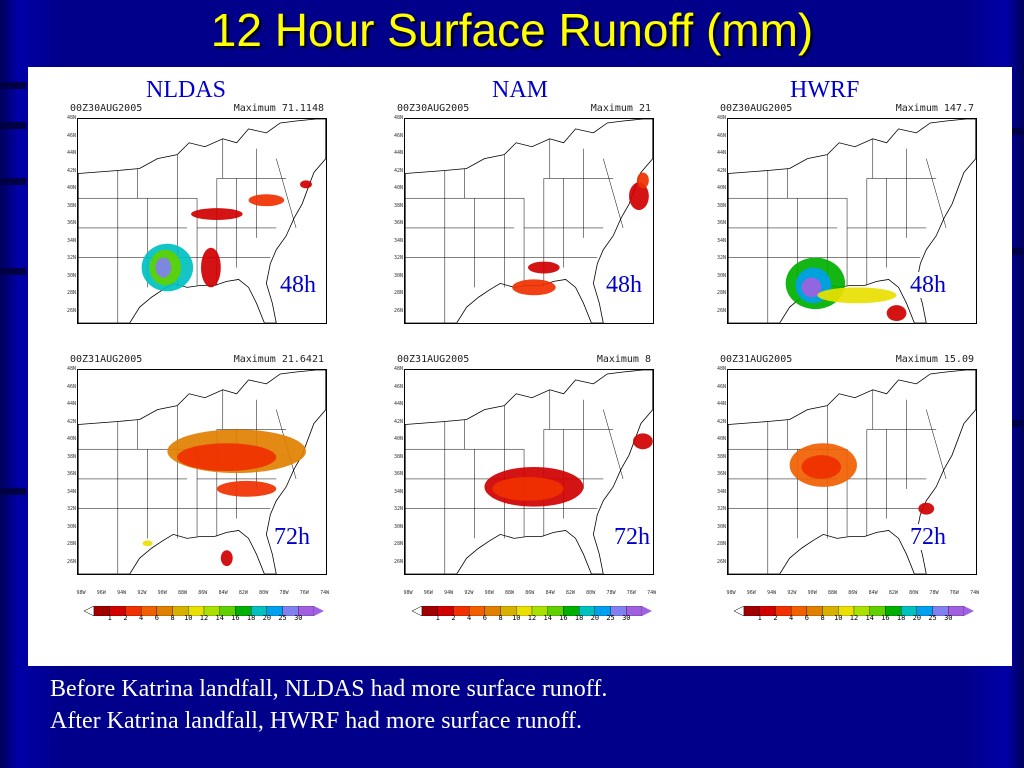 Image resolution: width=1024 pixels, height=768 pixels. Describe the element at coordinates (626, 618) in the screenshot. I see `colorbar-tick-label: 30` at that location.